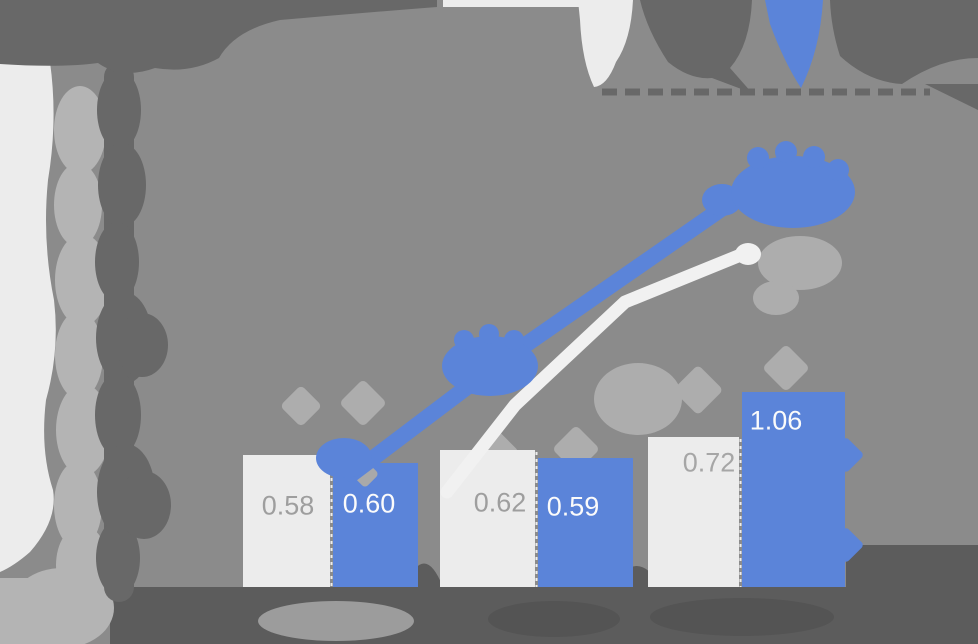 This screenshot has height=644, width=978. Describe the element at coordinates (748, 254) in the screenshot. I see `light-line-end-marker` at that location.